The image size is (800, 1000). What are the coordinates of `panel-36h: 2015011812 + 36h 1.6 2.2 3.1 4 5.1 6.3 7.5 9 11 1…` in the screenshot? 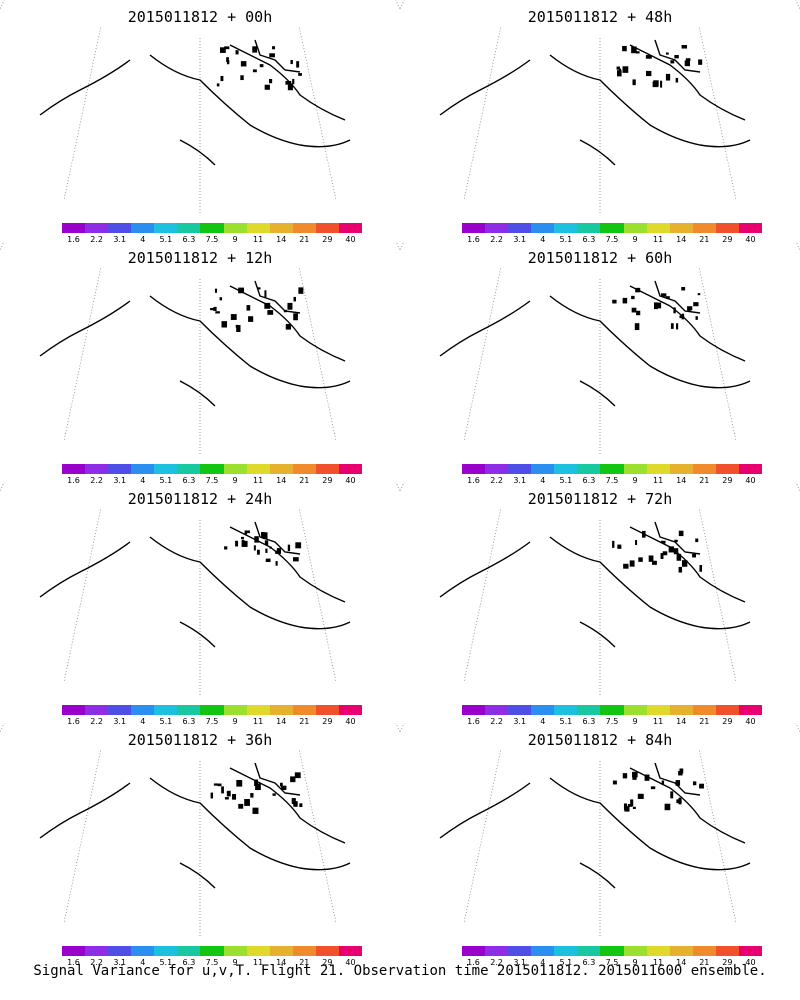 It's located at (200, 845).